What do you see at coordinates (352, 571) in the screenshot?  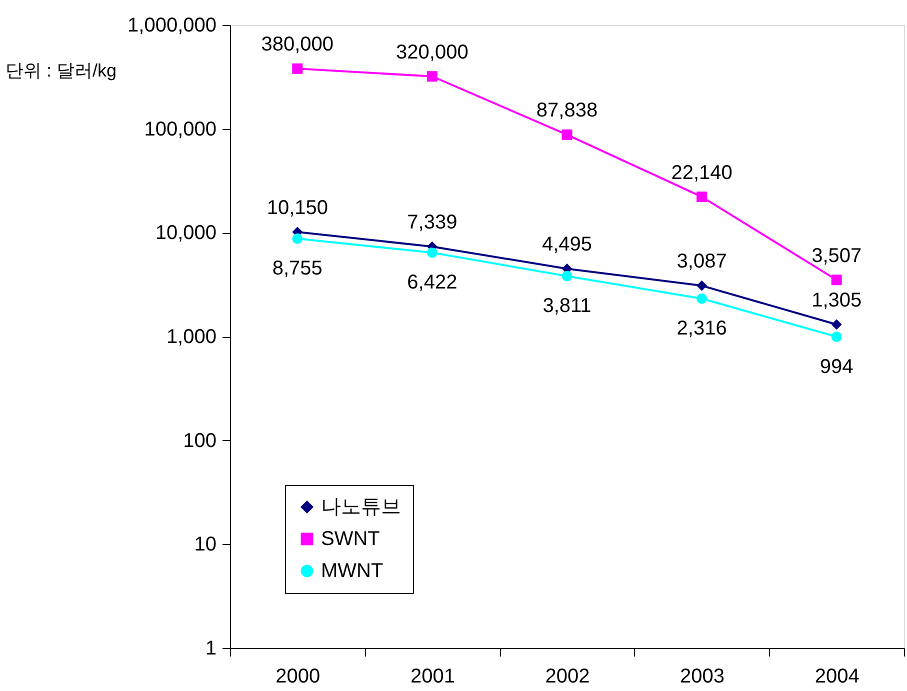 I see `legend-label: MWNT` at bounding box center [352, 571].